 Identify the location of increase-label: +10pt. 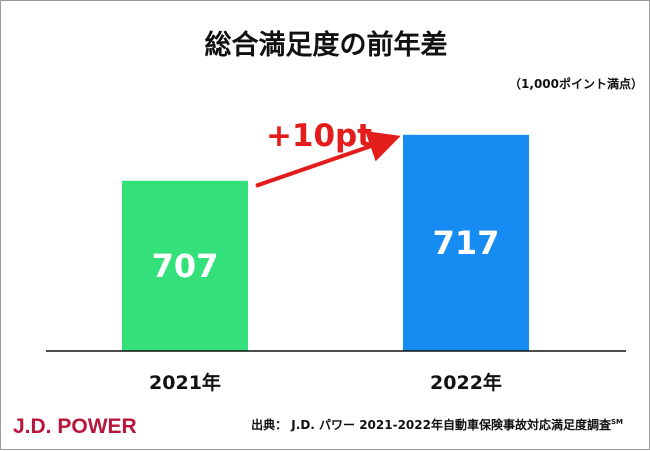
(319, 136).